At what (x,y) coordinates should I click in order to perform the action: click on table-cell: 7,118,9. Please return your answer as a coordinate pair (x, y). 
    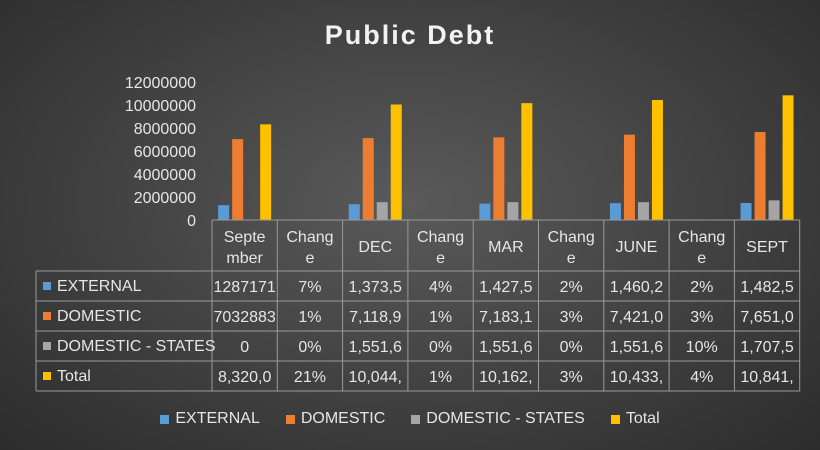
    Looking at the image, I should click on (375, 317).